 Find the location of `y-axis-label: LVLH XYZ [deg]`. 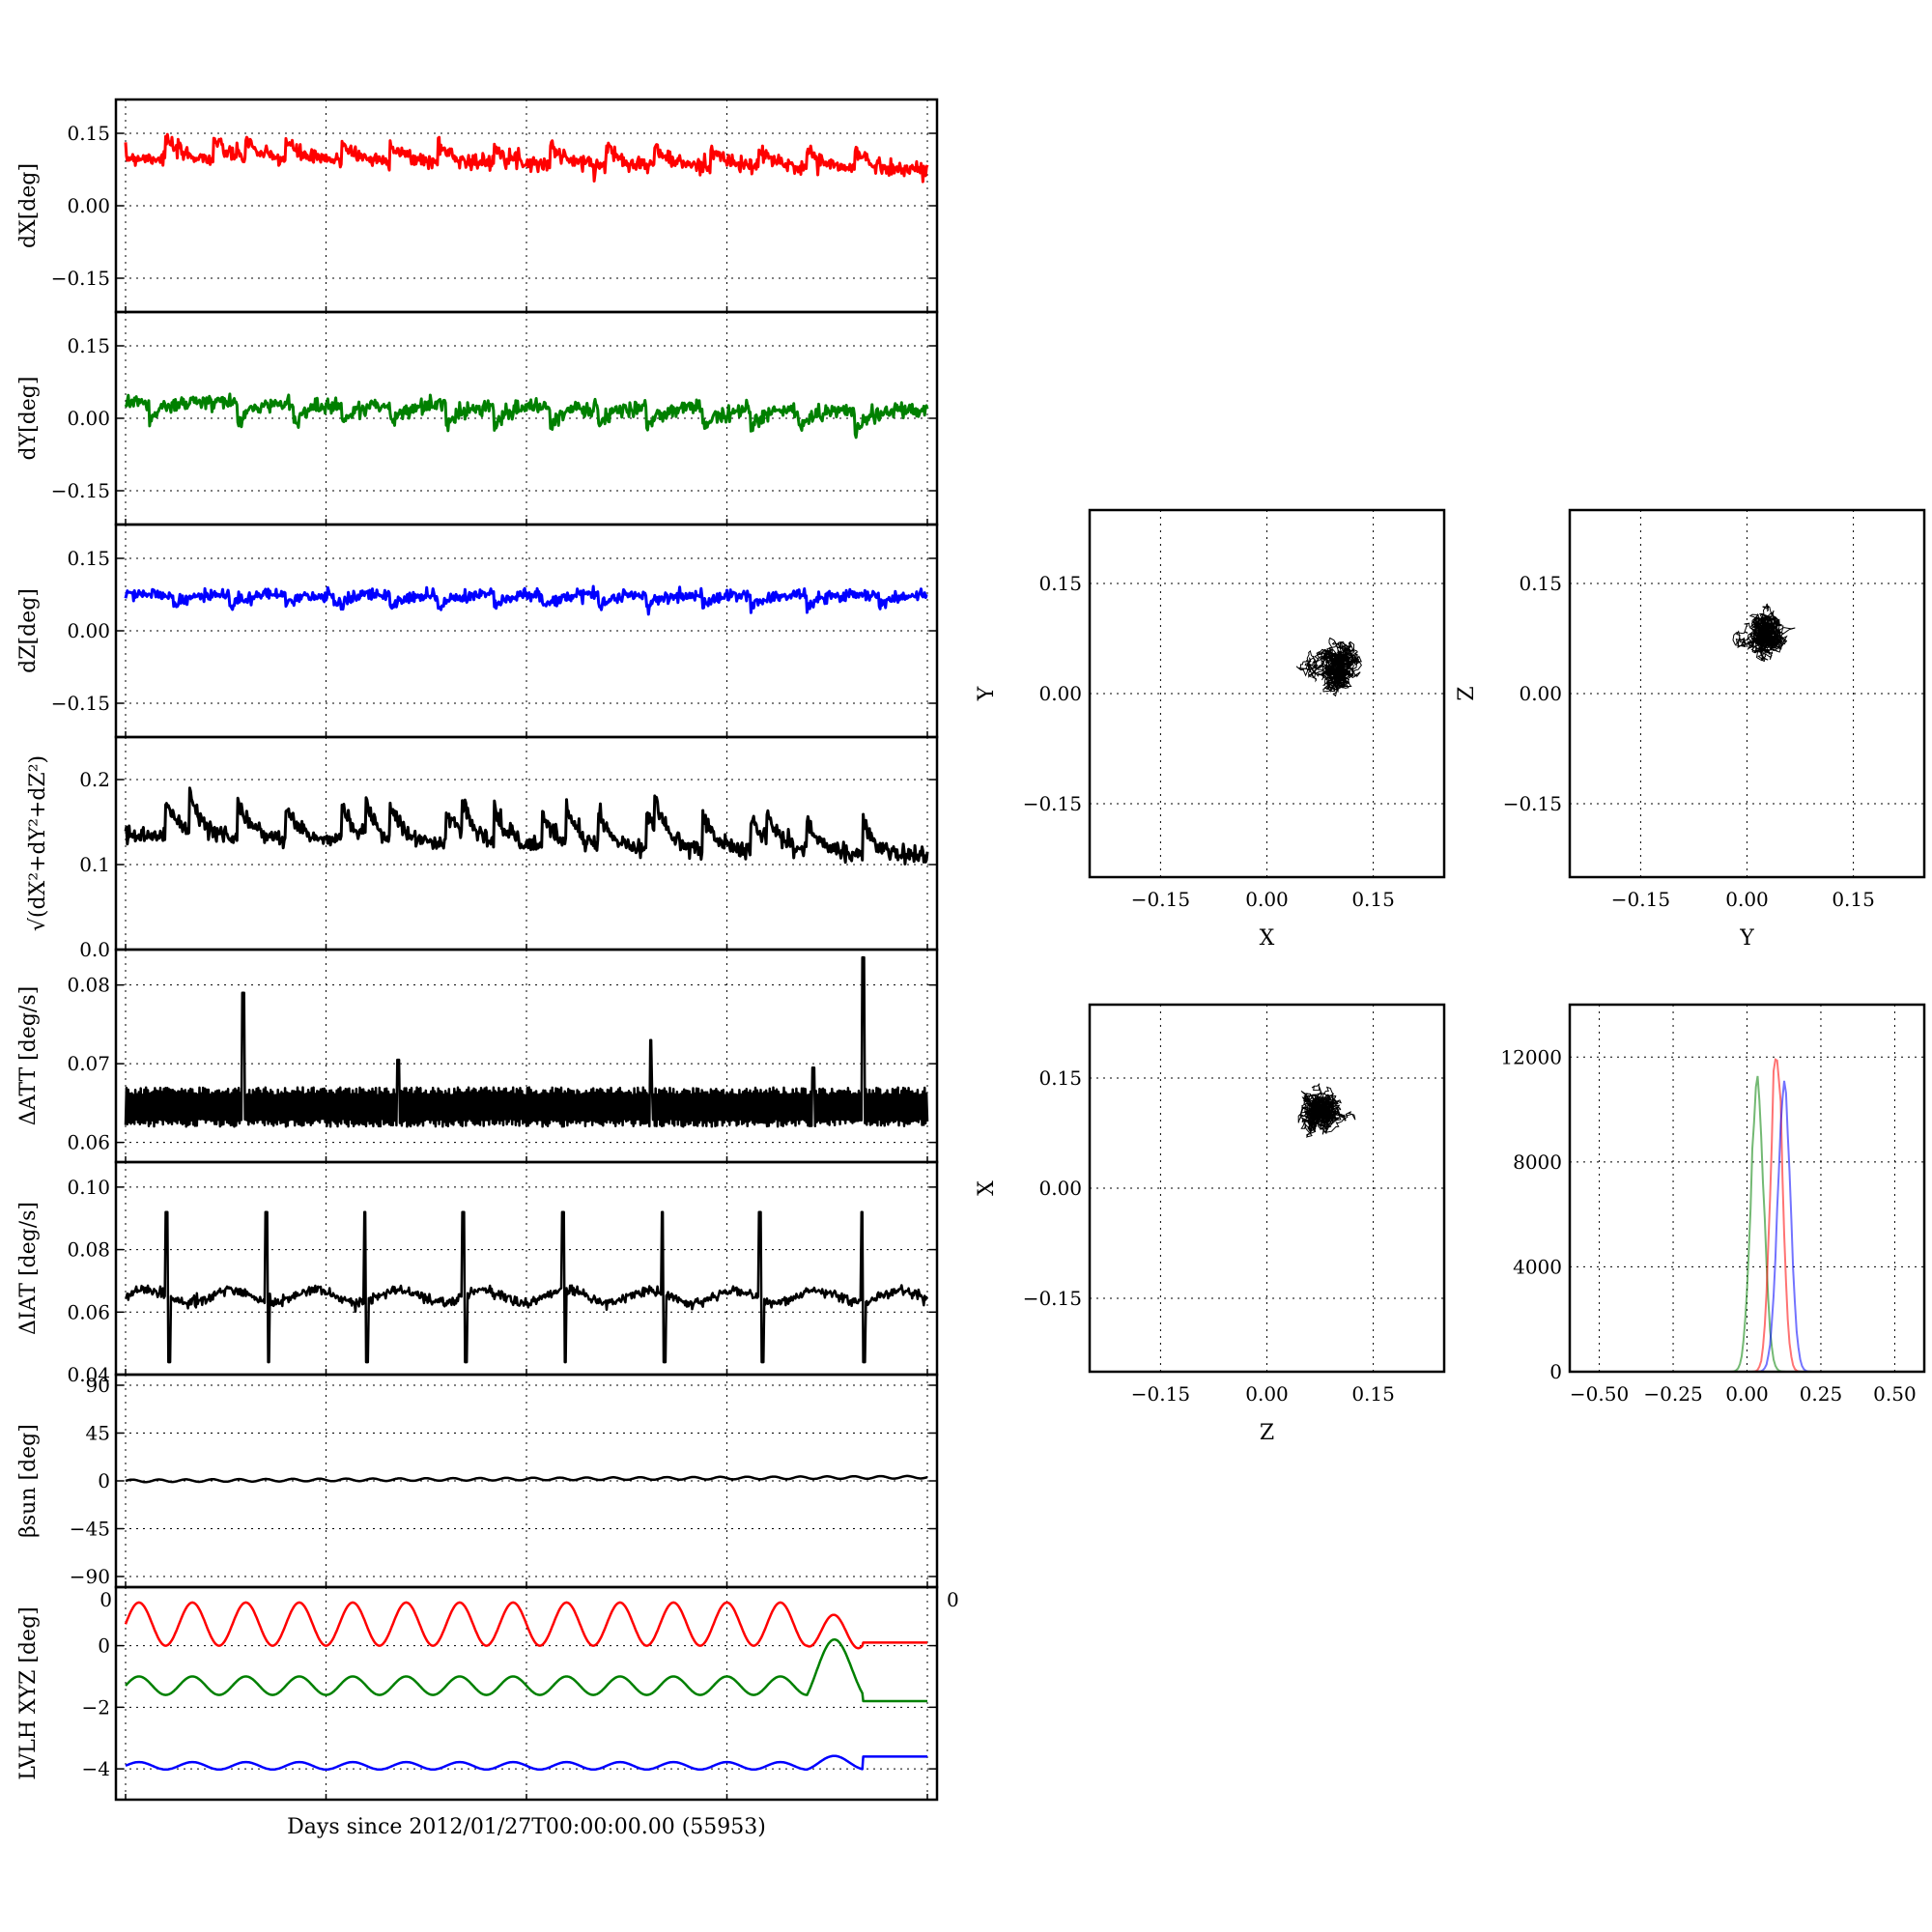

y-axis-label: LVLH XYZ [deg] is located at coordinates (28, 1693).